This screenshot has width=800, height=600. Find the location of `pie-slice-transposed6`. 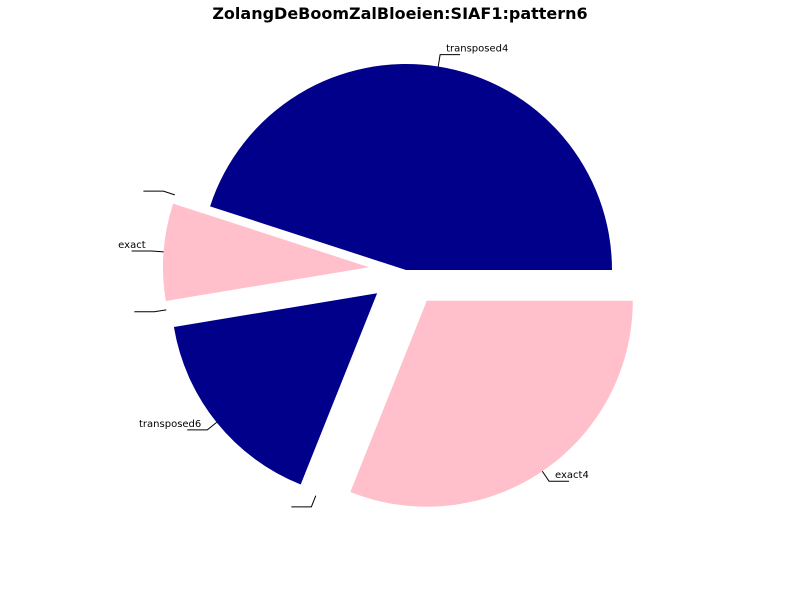

pie-slice-transposed6 is located at coordinates (275, 389).